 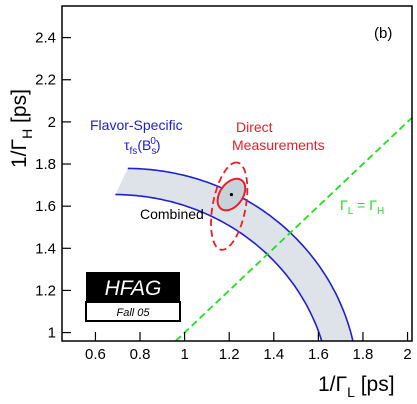 I want to click on x-tick-label: 1.2, so click(x=229, y=354).